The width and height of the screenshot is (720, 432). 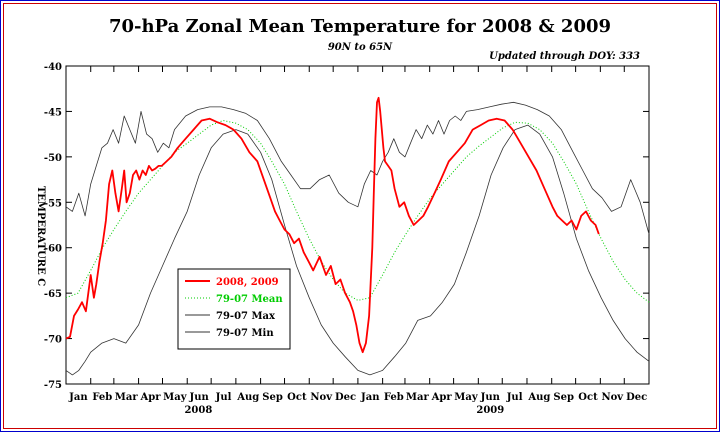 What do you see at coordinates (249, 299) in the screenshot?
I see `legend-label-mean: 79-07 Mean` at bounding box center [249, 299].